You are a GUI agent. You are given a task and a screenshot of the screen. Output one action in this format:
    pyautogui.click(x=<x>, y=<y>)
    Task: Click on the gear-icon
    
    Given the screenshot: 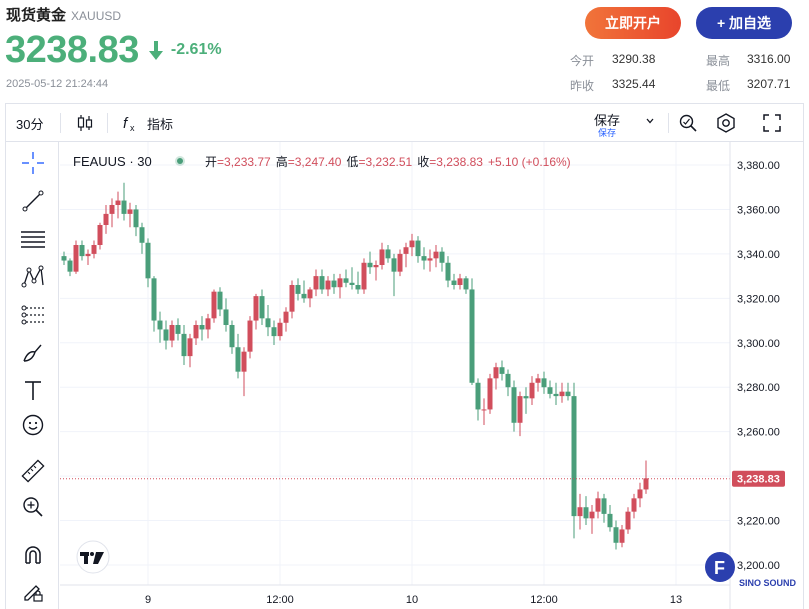 What is the action you would take?
    pyautogui.click(x=726, y=123)
    